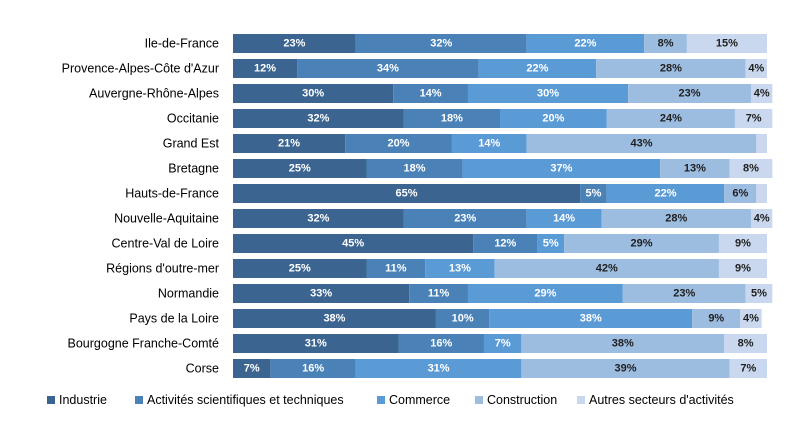 The height and width of the screenshot is (445, 790). I want to click on category-label: Auvergne-Rhône-Alpes, so click(154, 94).